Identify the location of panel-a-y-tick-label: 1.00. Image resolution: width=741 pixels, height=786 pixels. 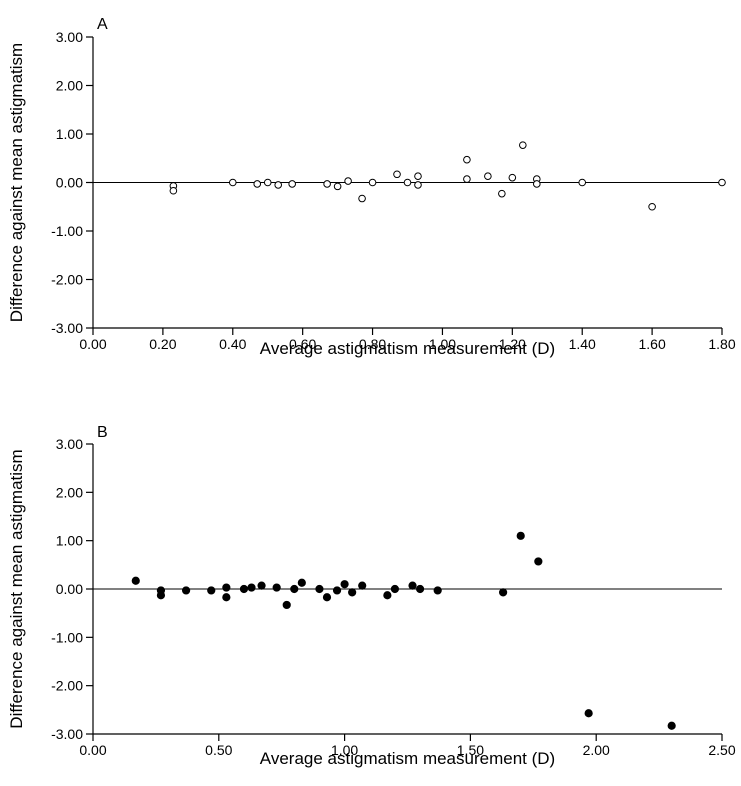
(69, 134).